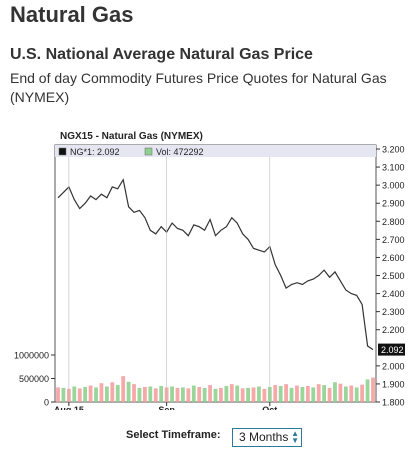 Image resolution: width=416 pixels, height=458 pixels. What do you see at coordinates (393, 330) in the screenshot?
I see `price-tick-label: 2.200` at bounding box center [393, 330].